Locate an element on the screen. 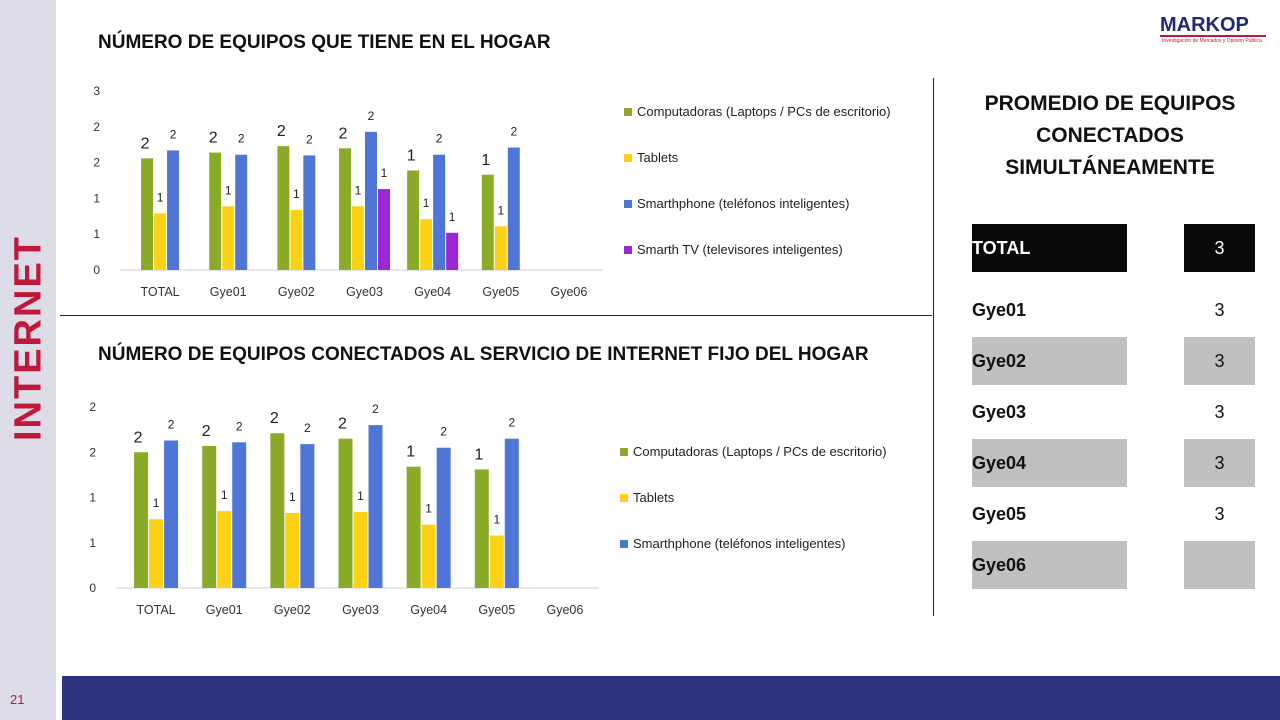  y-tick-label: 3 is located at coordinates (96, 91).